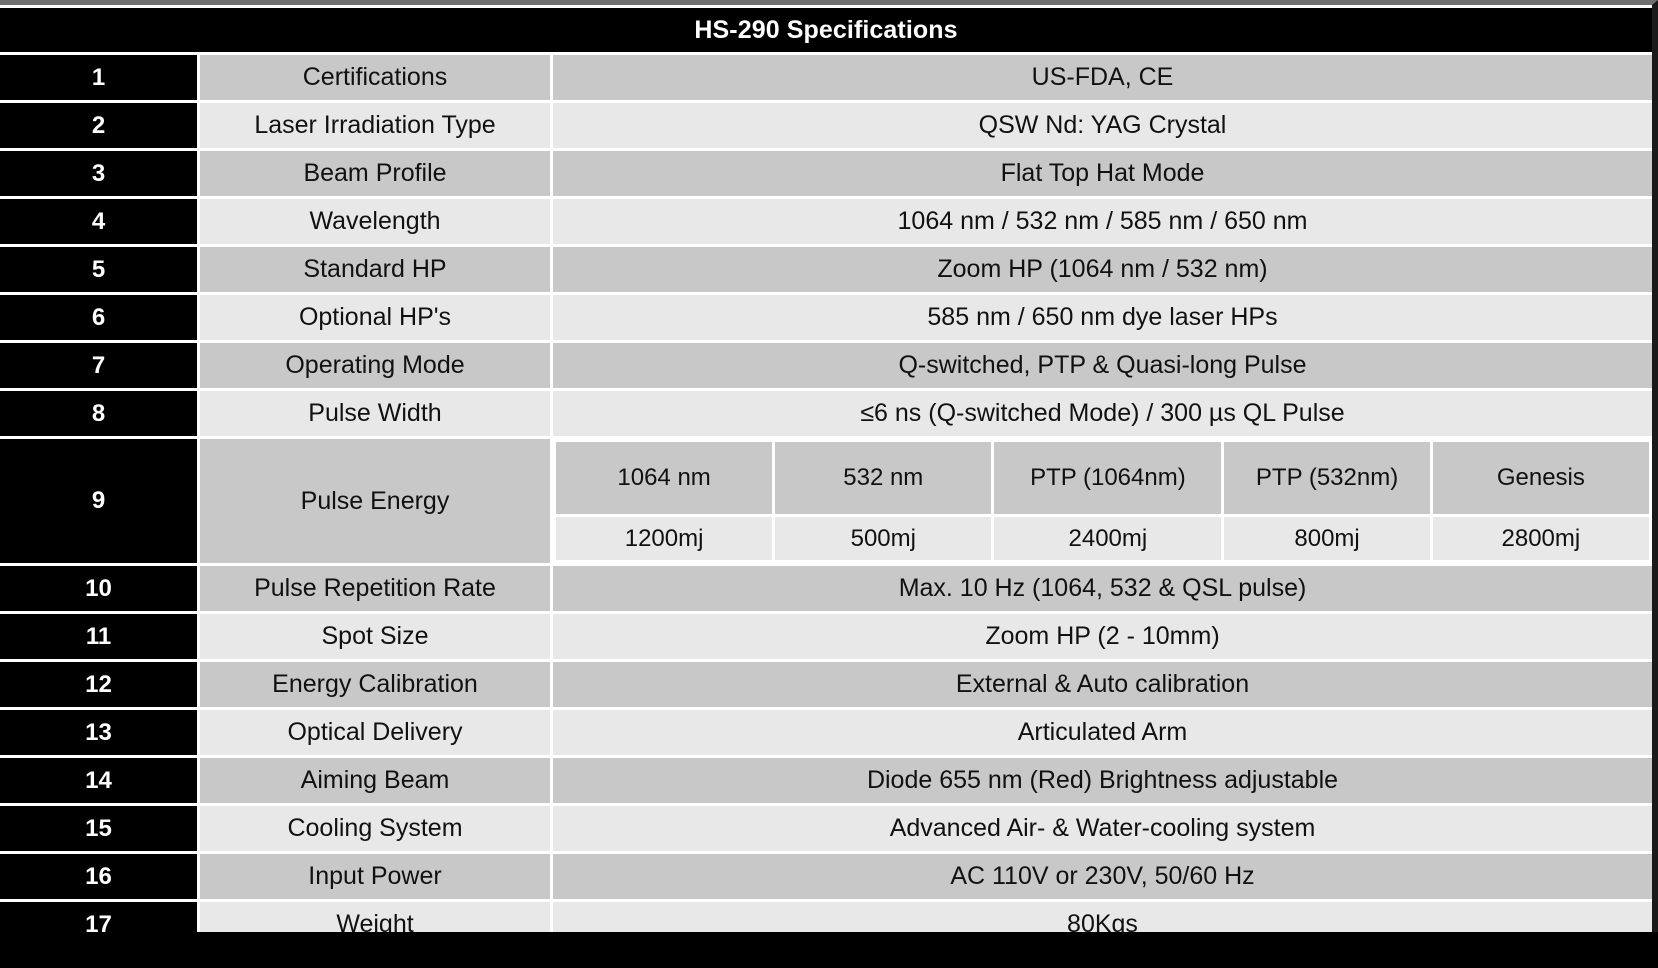 The image size is (1658, 968). Describe the element at coordinates (1102, 636) in the screenshot. I see `row-value: Zoom HP (2 - 10mm)` at that location.